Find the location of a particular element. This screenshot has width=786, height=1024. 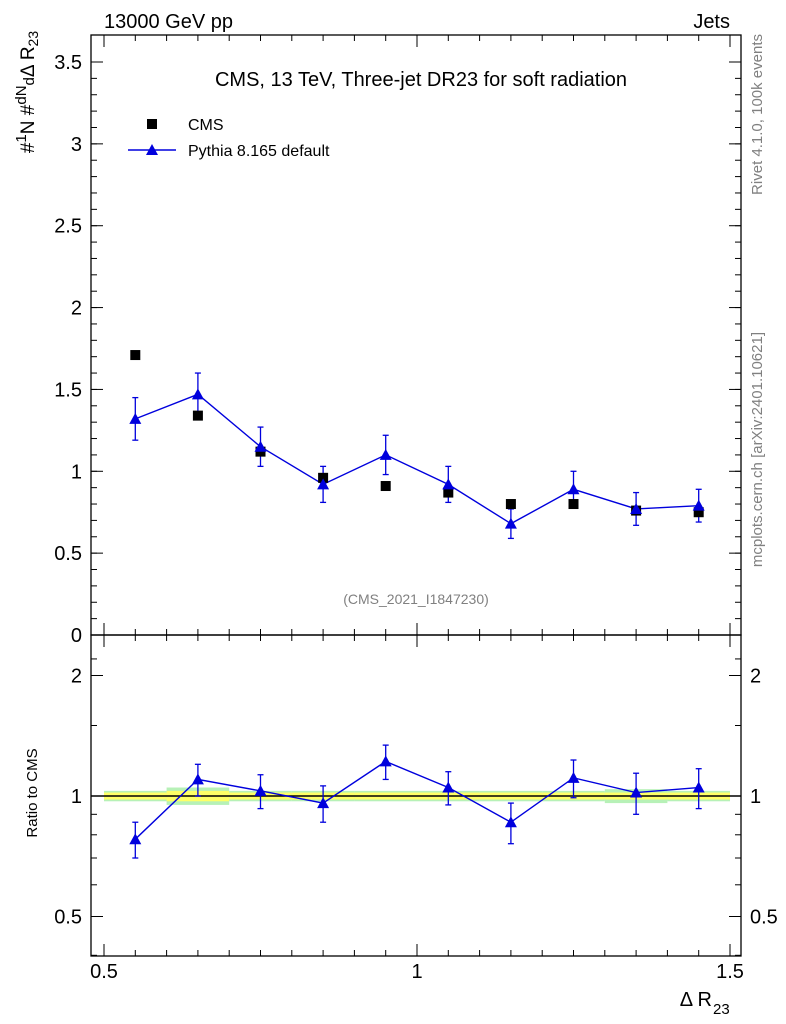

xtick-label: 1 is located at coordinates (416, 972).